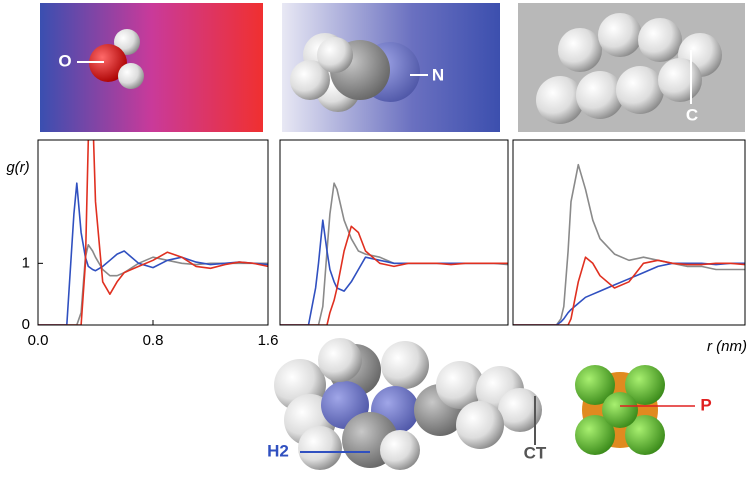 This screenshot has height=485, width=750. I want to click on y-axis-label: g(r), so click(17, 167).